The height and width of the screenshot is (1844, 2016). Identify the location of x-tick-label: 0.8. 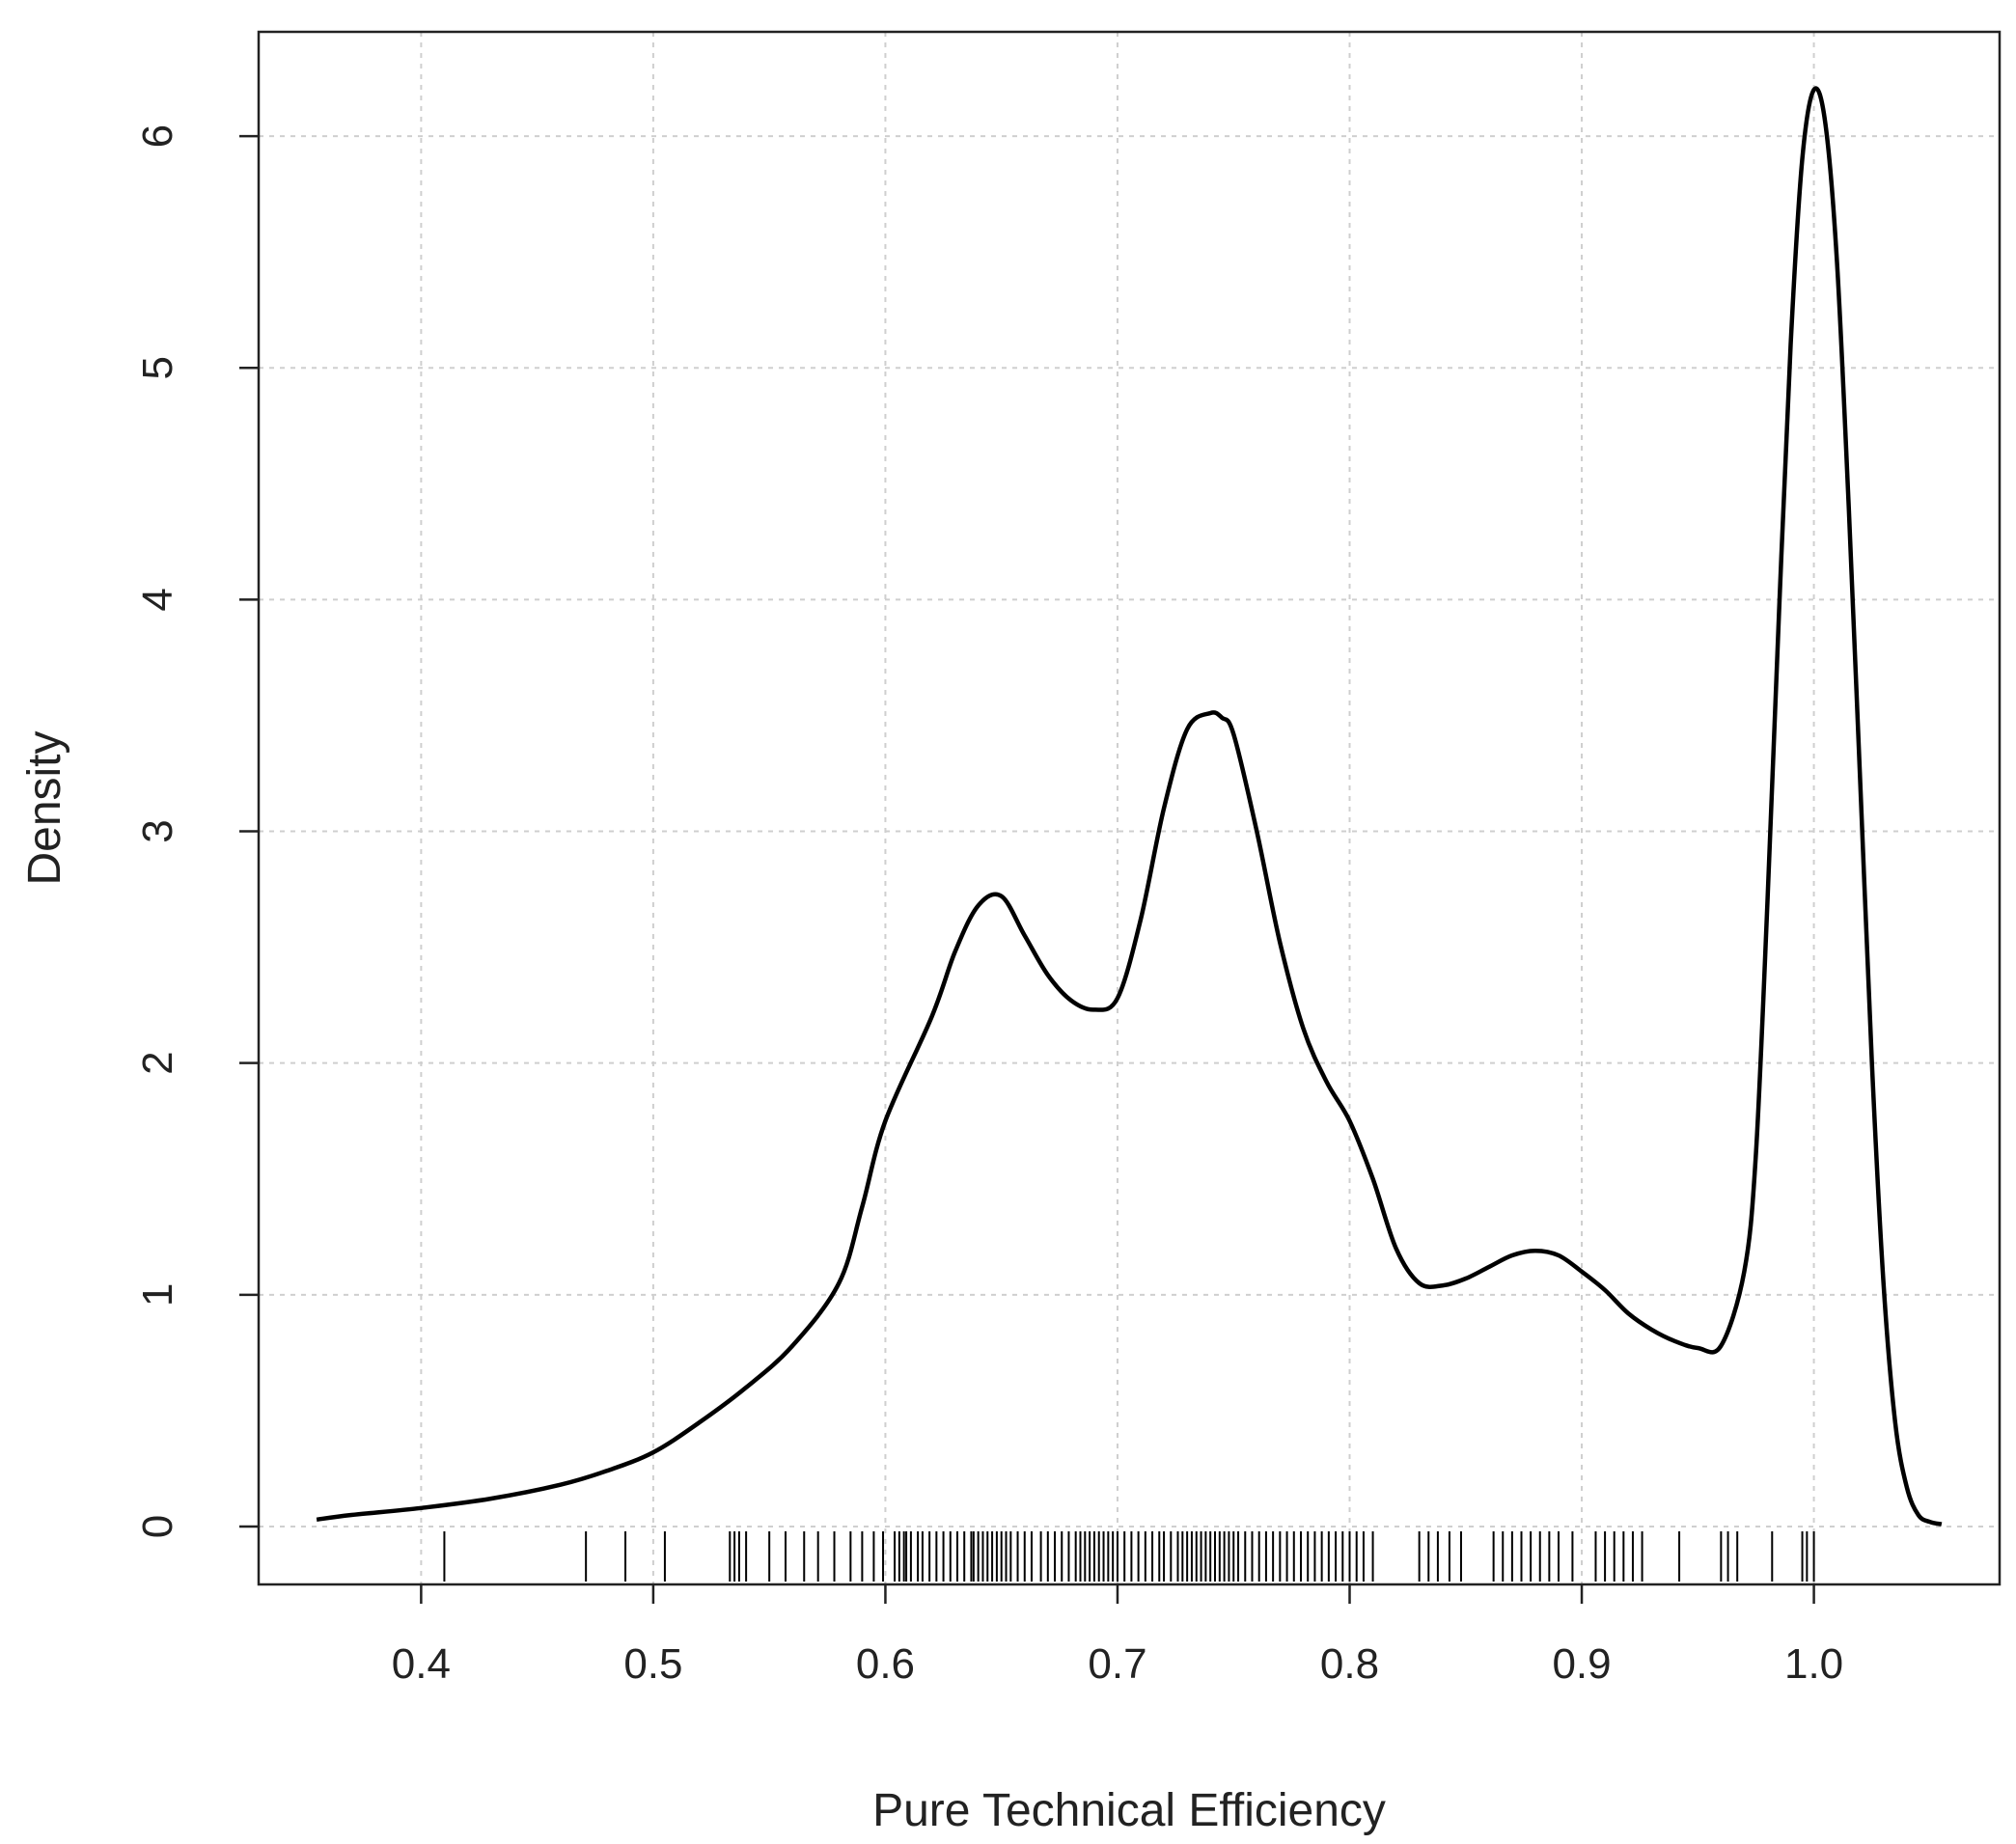
(1349, 1664).